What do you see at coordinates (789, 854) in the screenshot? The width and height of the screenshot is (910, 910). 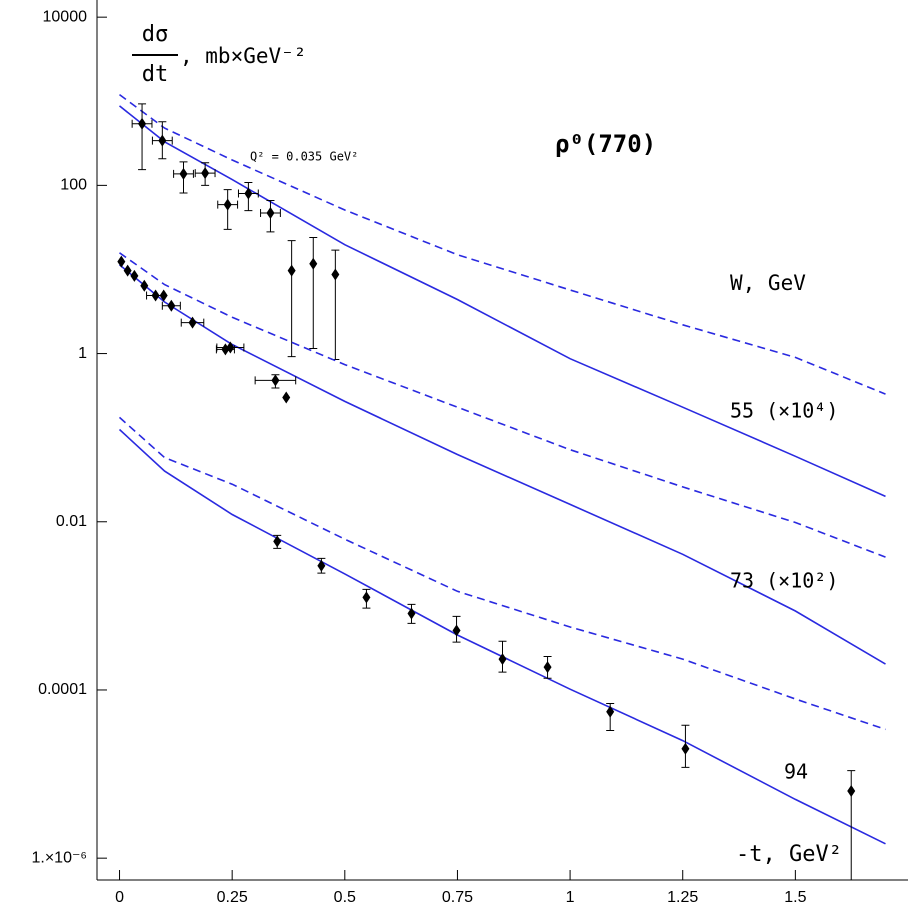 I see `x-label: -t, GeV²` at bounding box center [789, 854].